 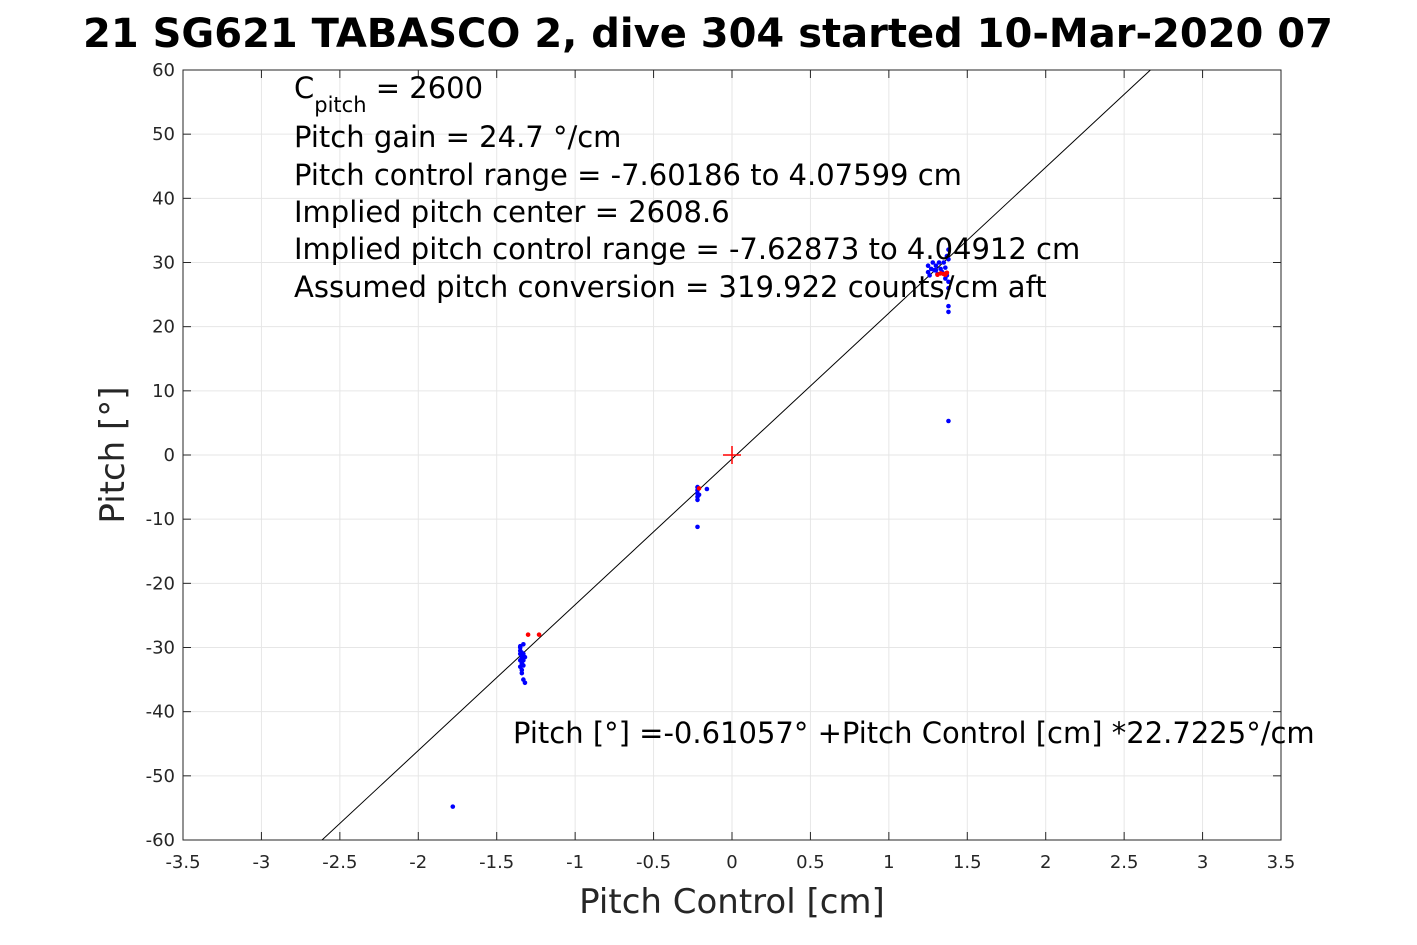 I want to click on annotation-implied-pitch-center: Implied pitch center = 2608.6, so click(x=512, y=212).